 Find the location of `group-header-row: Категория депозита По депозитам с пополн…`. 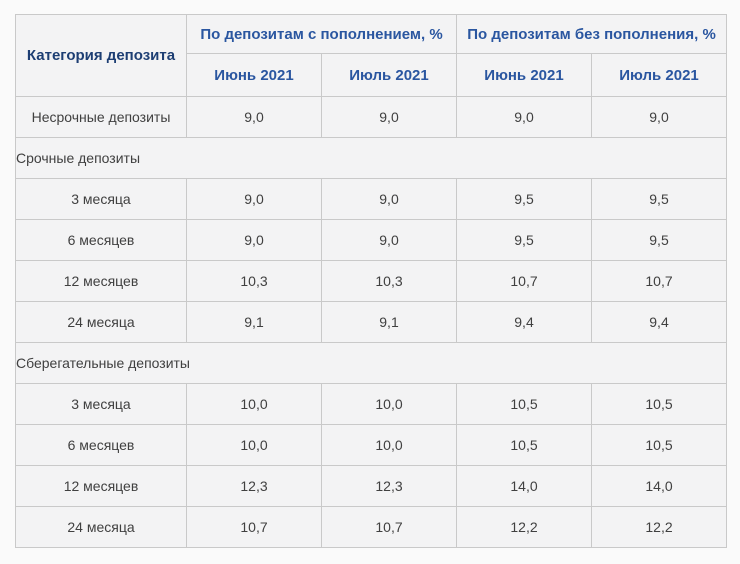

group-header-row: Категория депозита По депозитам с пополн… is located at coordinates (371, 55).